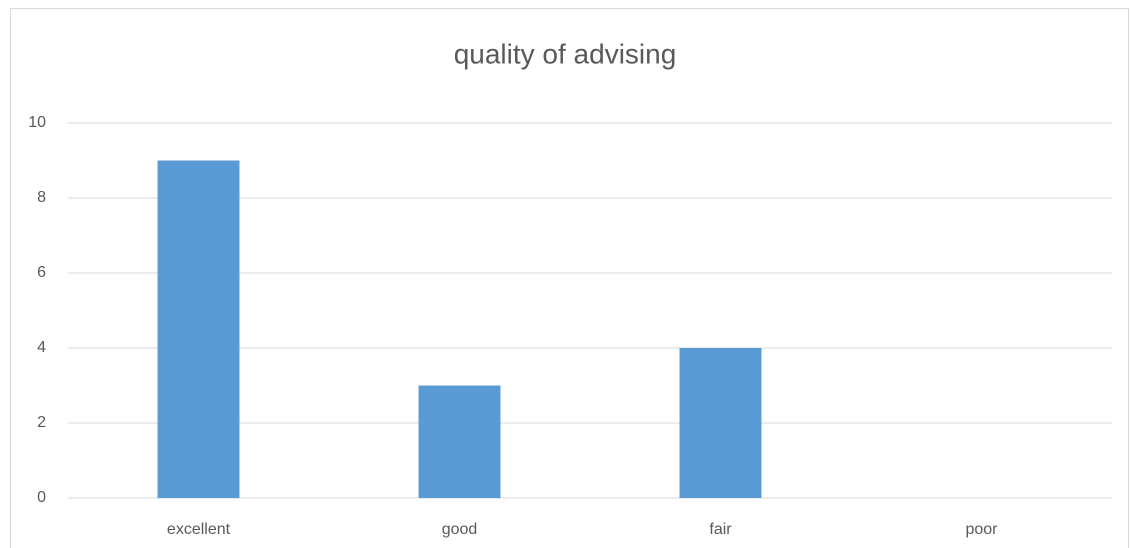 This screenshot has height=548, width=1130. Describe the element at coordinates (460, 529) in the screenshot. I see `x-tick-label: good` at that location.